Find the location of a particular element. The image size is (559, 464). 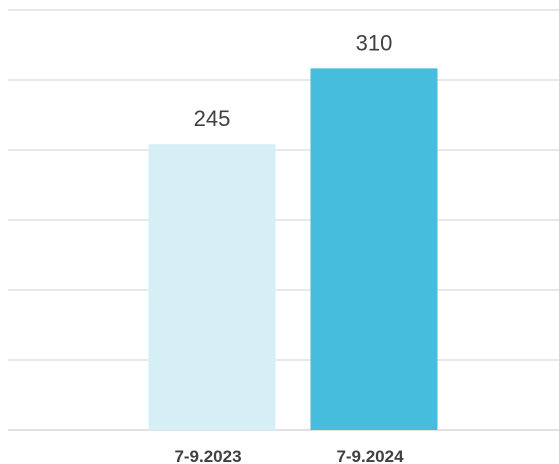

category-label: 7-9.2024 is located at coordinates (370, 455).